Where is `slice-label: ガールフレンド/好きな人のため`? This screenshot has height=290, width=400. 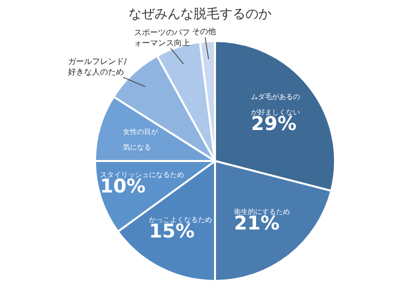 slice-label: ガールフレンド/好きな人のため is located at coordinates (97, 66).